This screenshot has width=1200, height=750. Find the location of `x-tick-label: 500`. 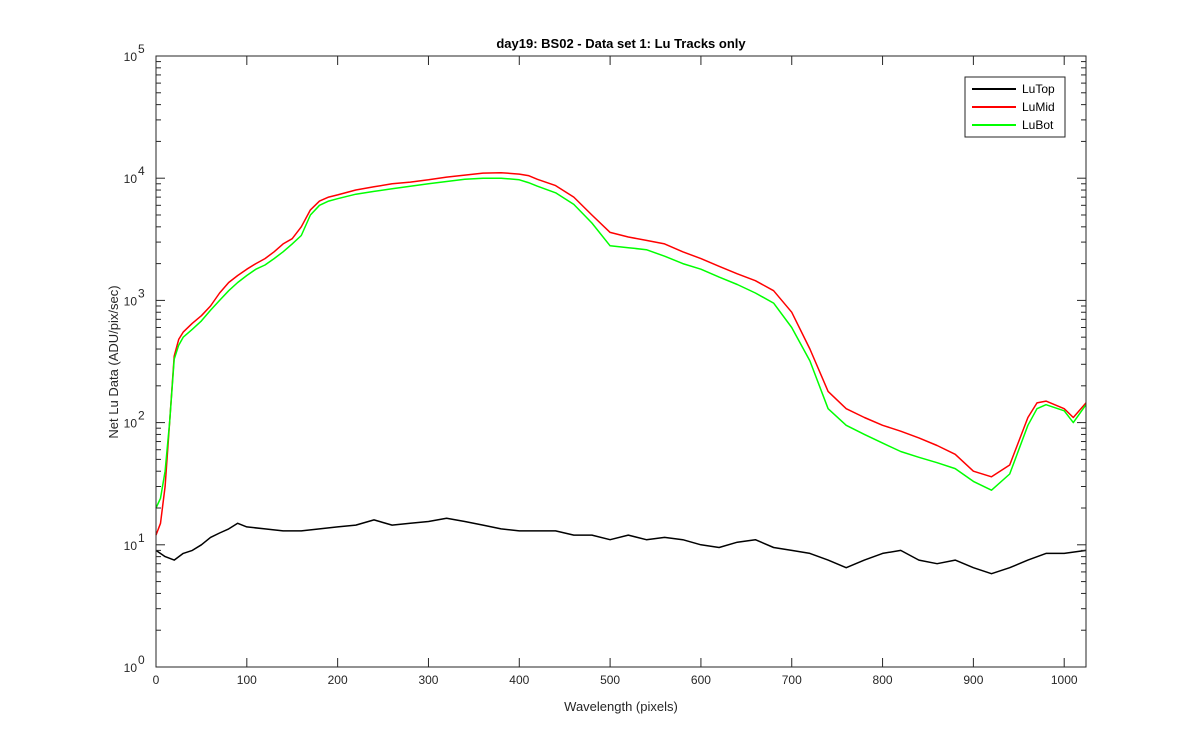

x-tick-label: 500 is located at coordinates (610, 680).